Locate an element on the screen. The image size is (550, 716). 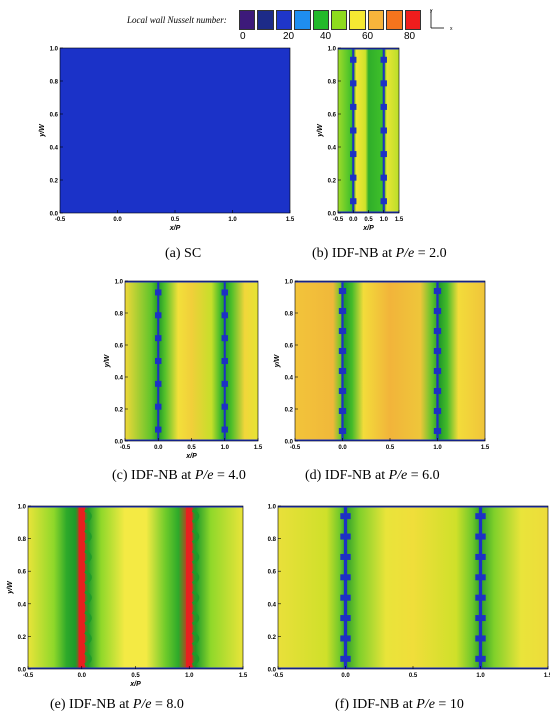
contour-plot-d: 1.00.80.60.40.20.0-0.5 0.0 0.5 1.0 1.5y/W is located at coordinates (382, 366).